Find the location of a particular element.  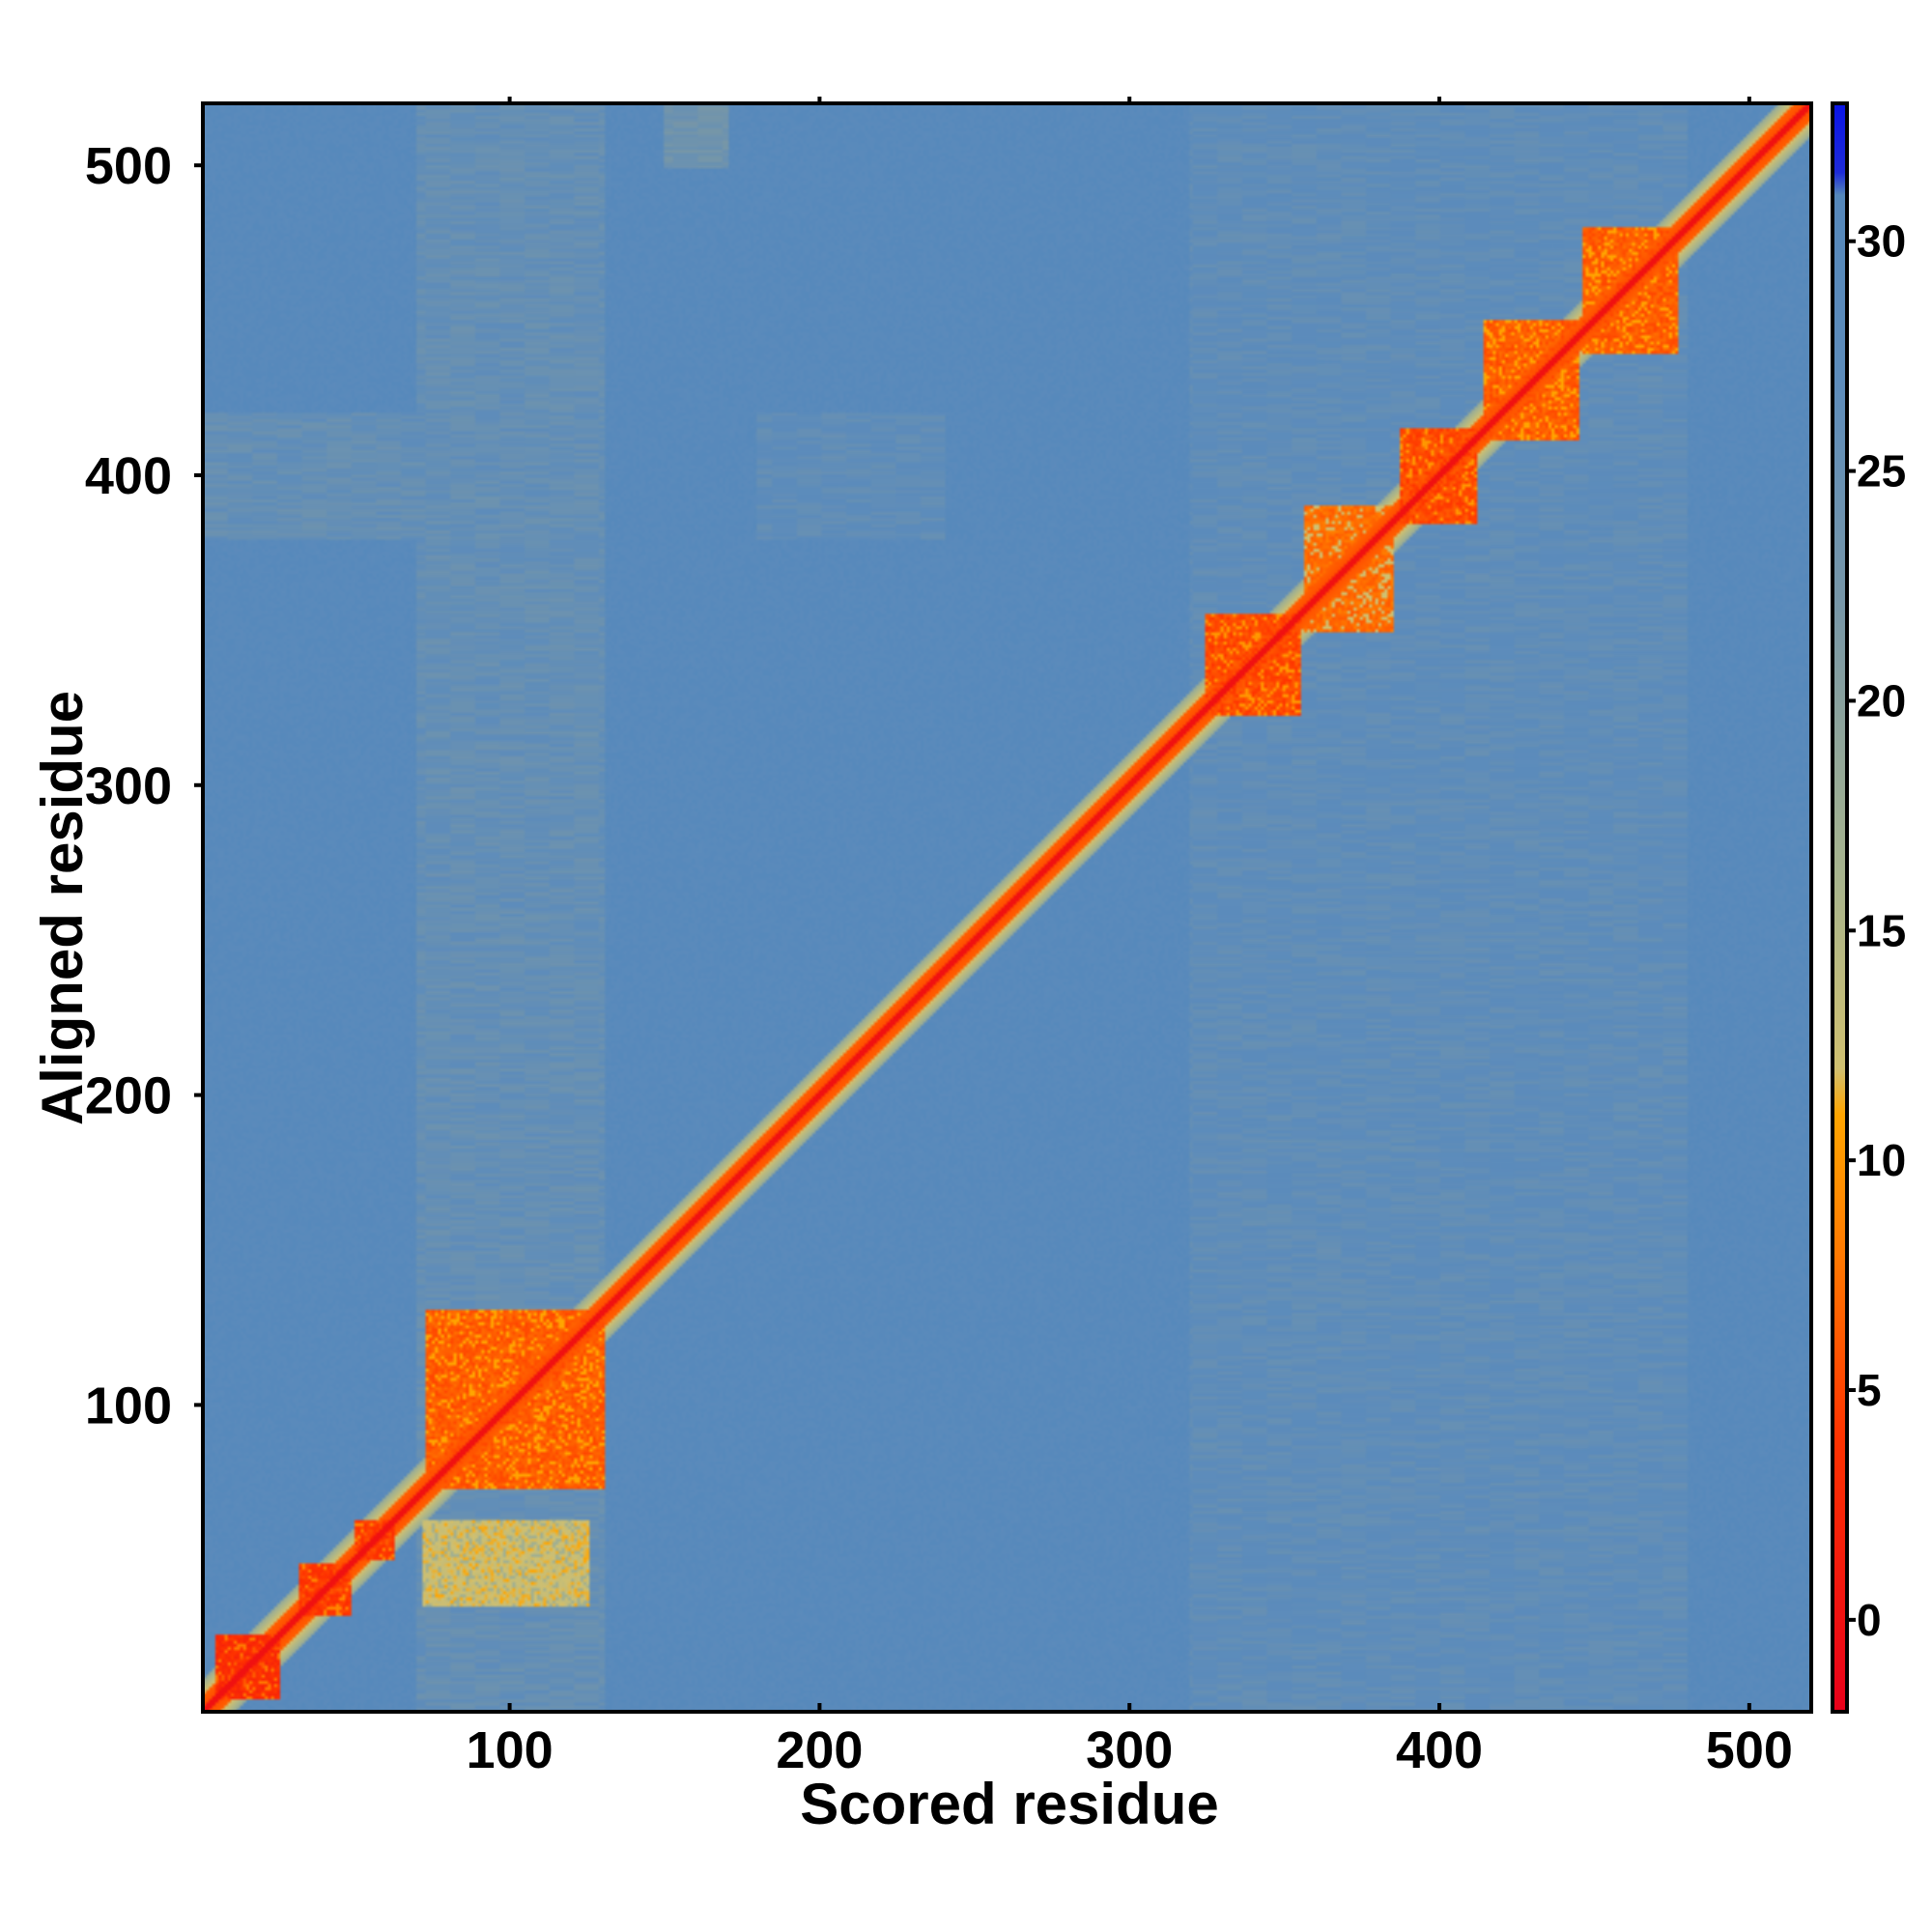

y-tick-label: 200 is located at coordinates (128, 1096).